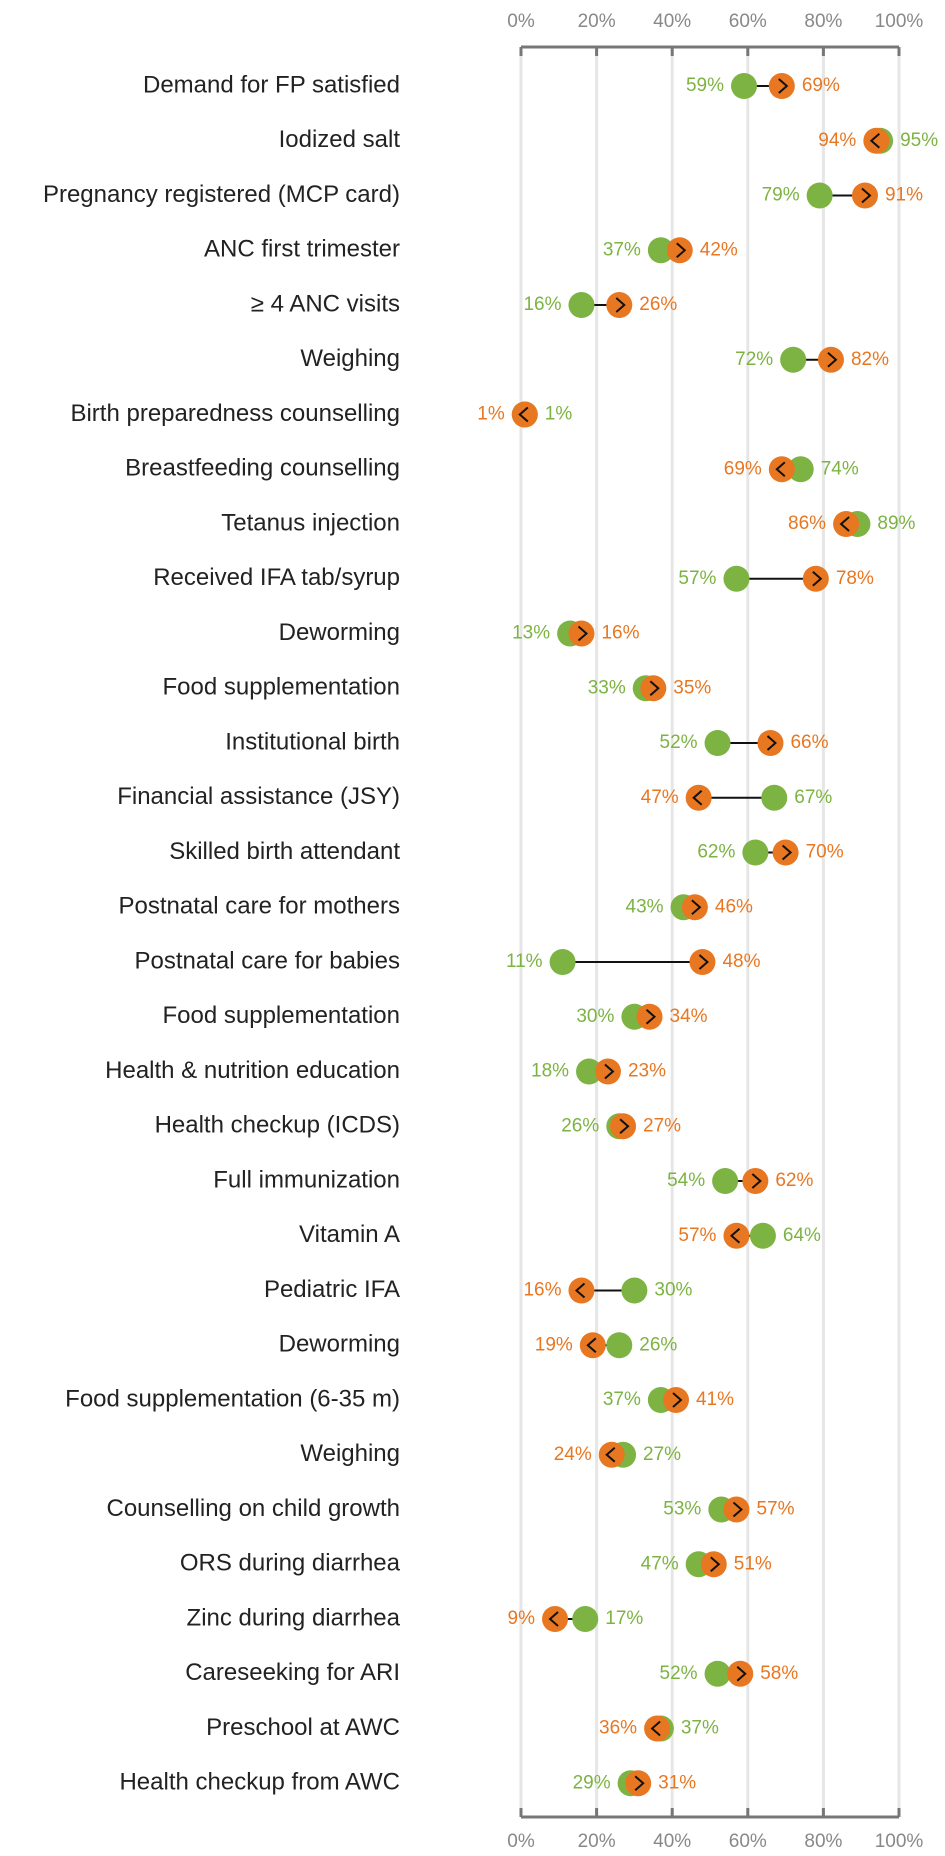 The width and height of the screenshot is (945, 1856). Describe the element at coordinates (672, 21) in the screenshot. I see `x-tick-label: 40%` at that location.